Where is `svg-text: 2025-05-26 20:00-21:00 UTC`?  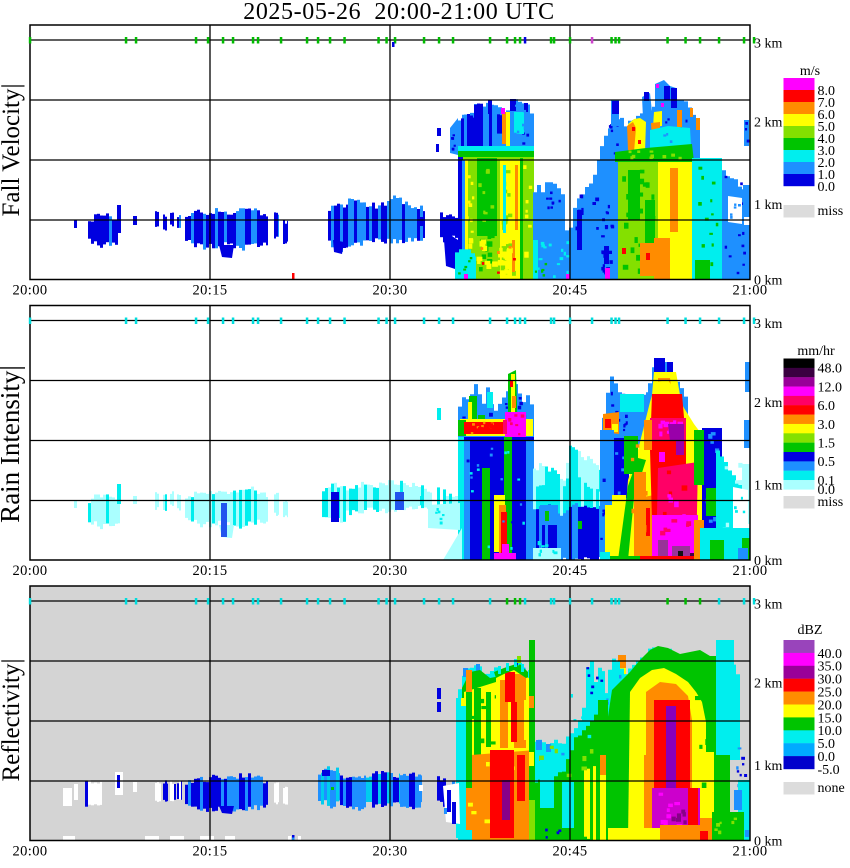 svg-text: 2025-05-26 20:00-21:00 UTC is located at coordinates (399, 12).